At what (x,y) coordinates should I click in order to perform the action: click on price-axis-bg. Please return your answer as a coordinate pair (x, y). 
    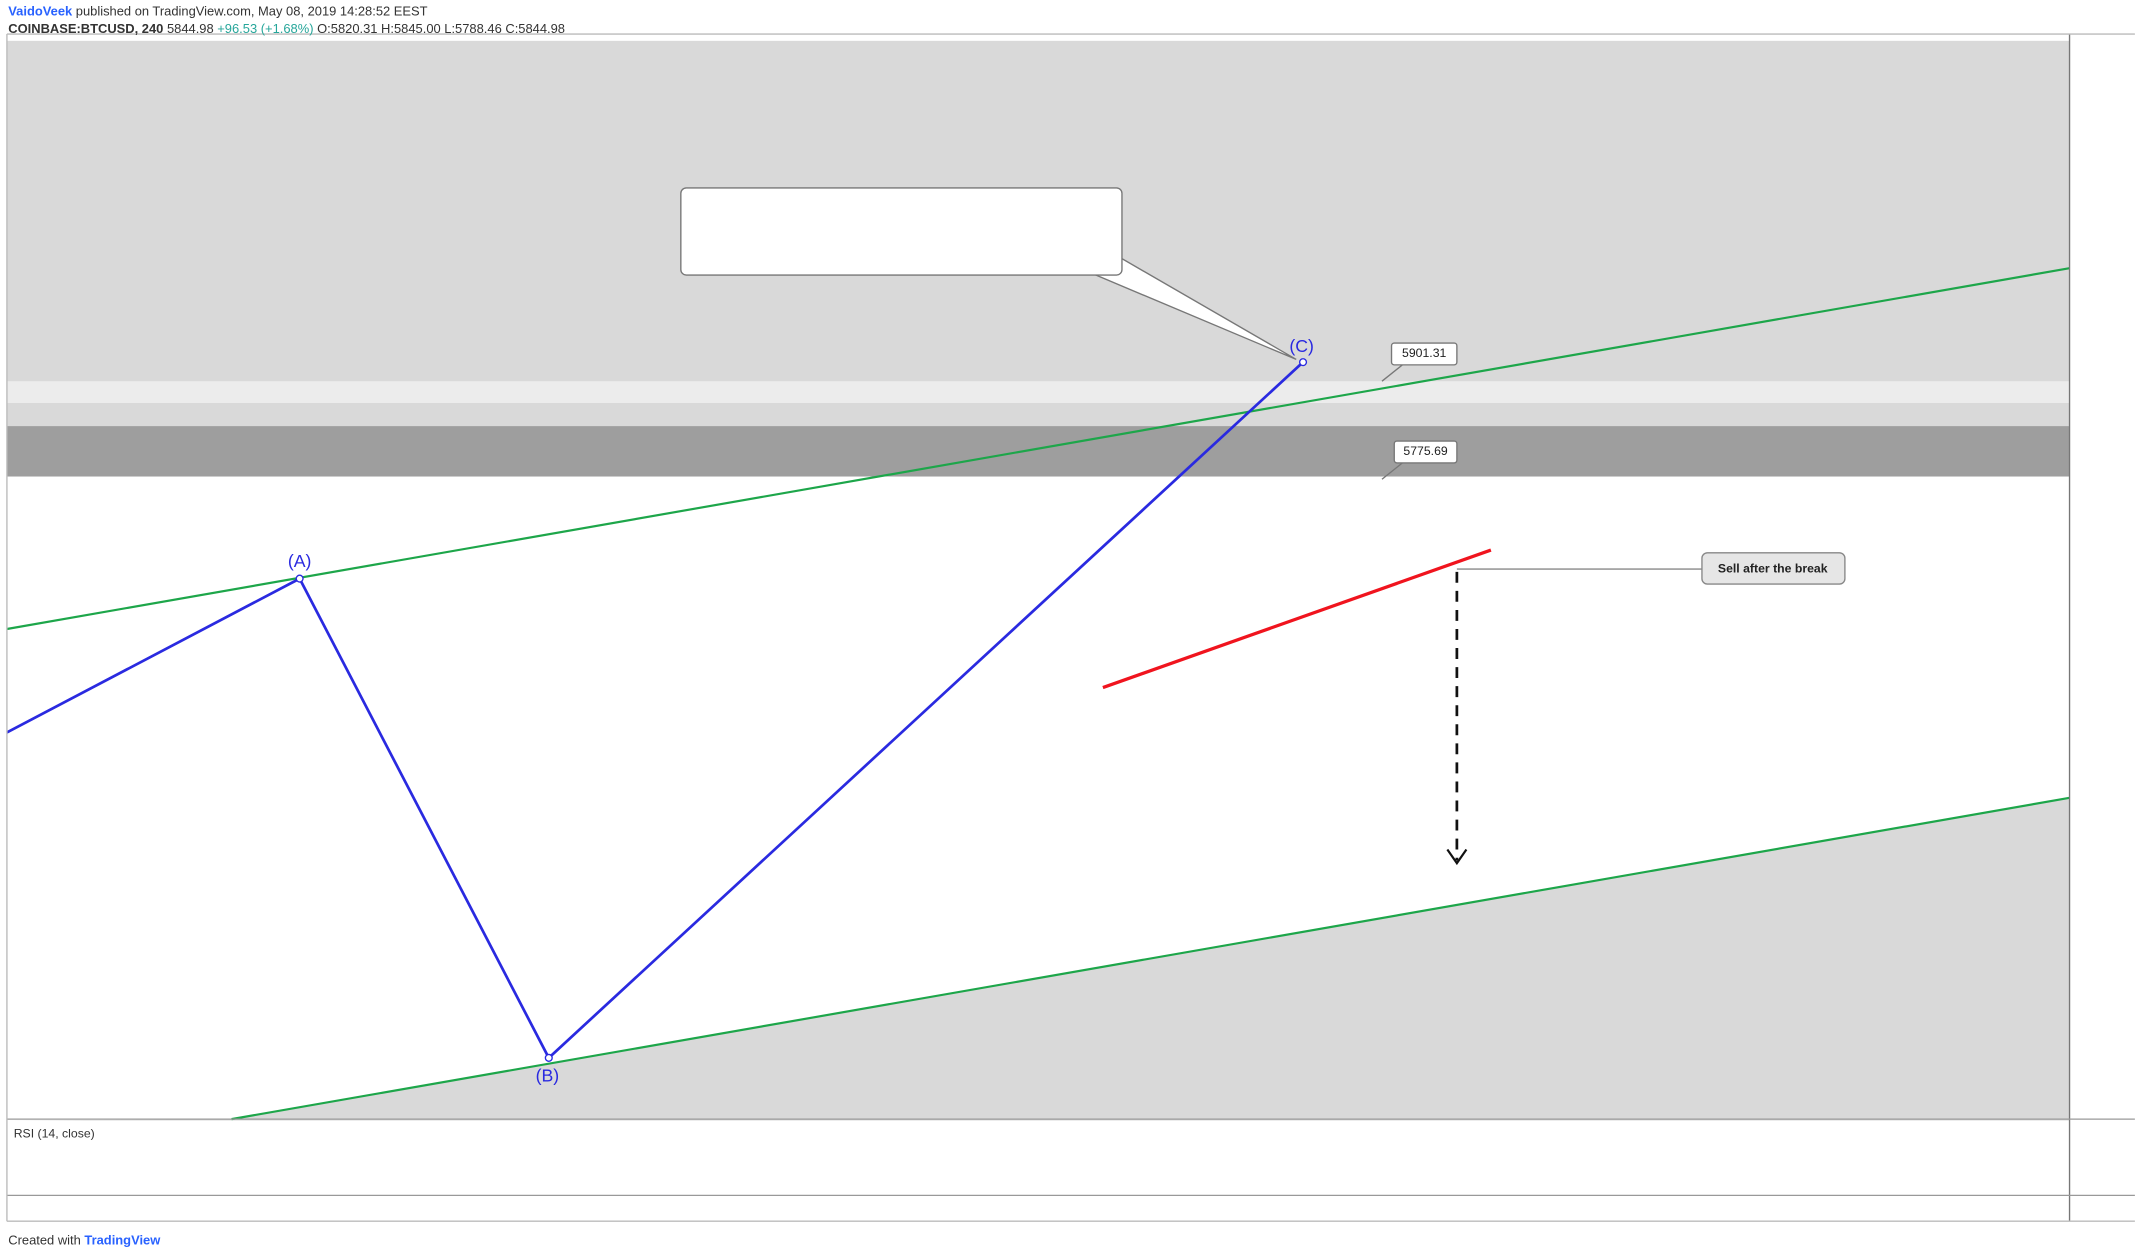
    Looking at the image, I should click on (2102, 621).